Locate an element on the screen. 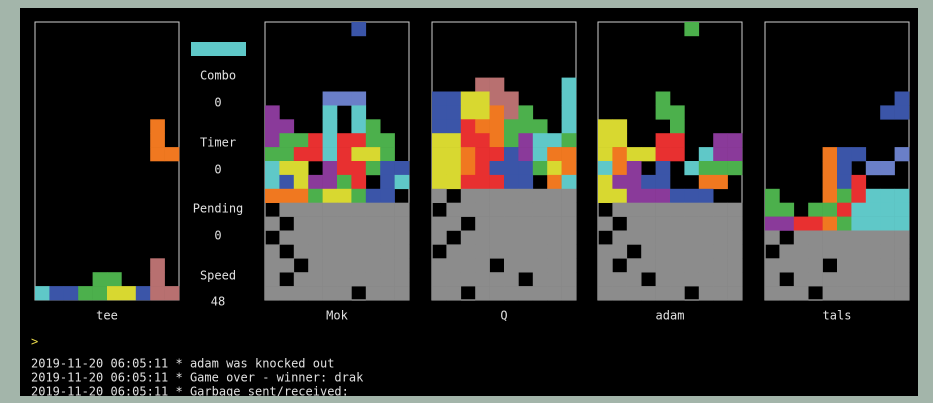 The image size is (933, 403). speed-value: 48 is located at coordinates (218, 302).